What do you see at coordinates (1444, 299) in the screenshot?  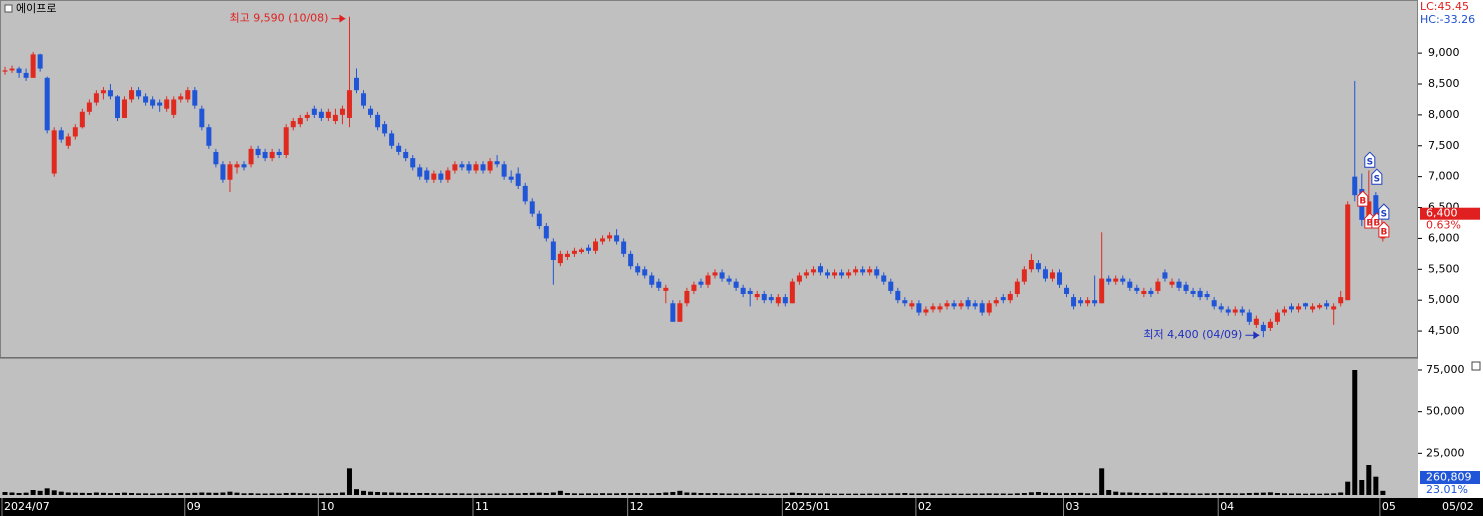 I see `y-tick-label: 5,000` at bounding box center [1444, 299].